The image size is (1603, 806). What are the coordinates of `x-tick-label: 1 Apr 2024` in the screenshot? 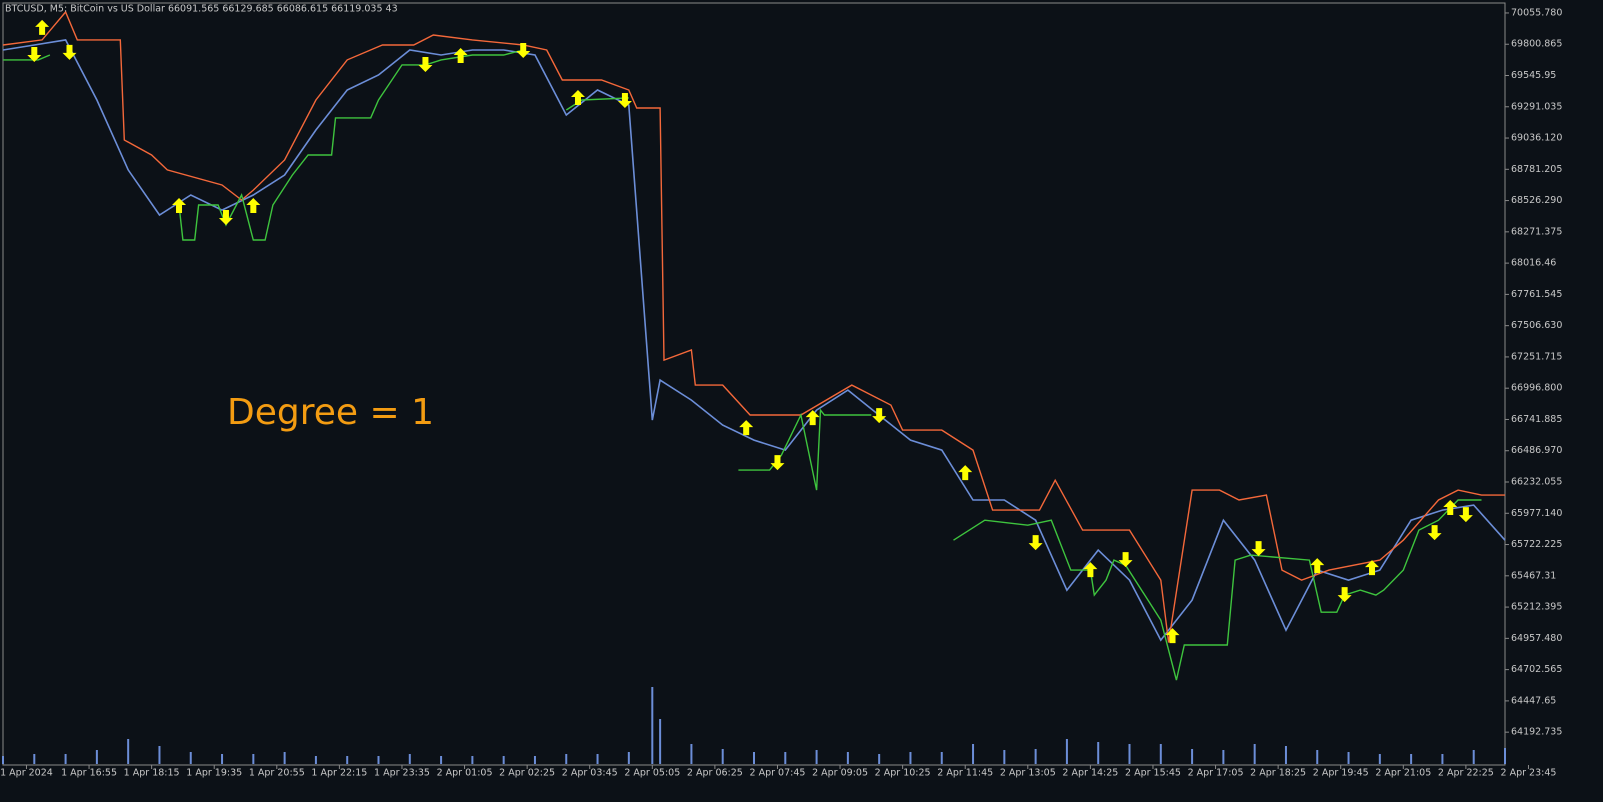 It's located at (26, 773).